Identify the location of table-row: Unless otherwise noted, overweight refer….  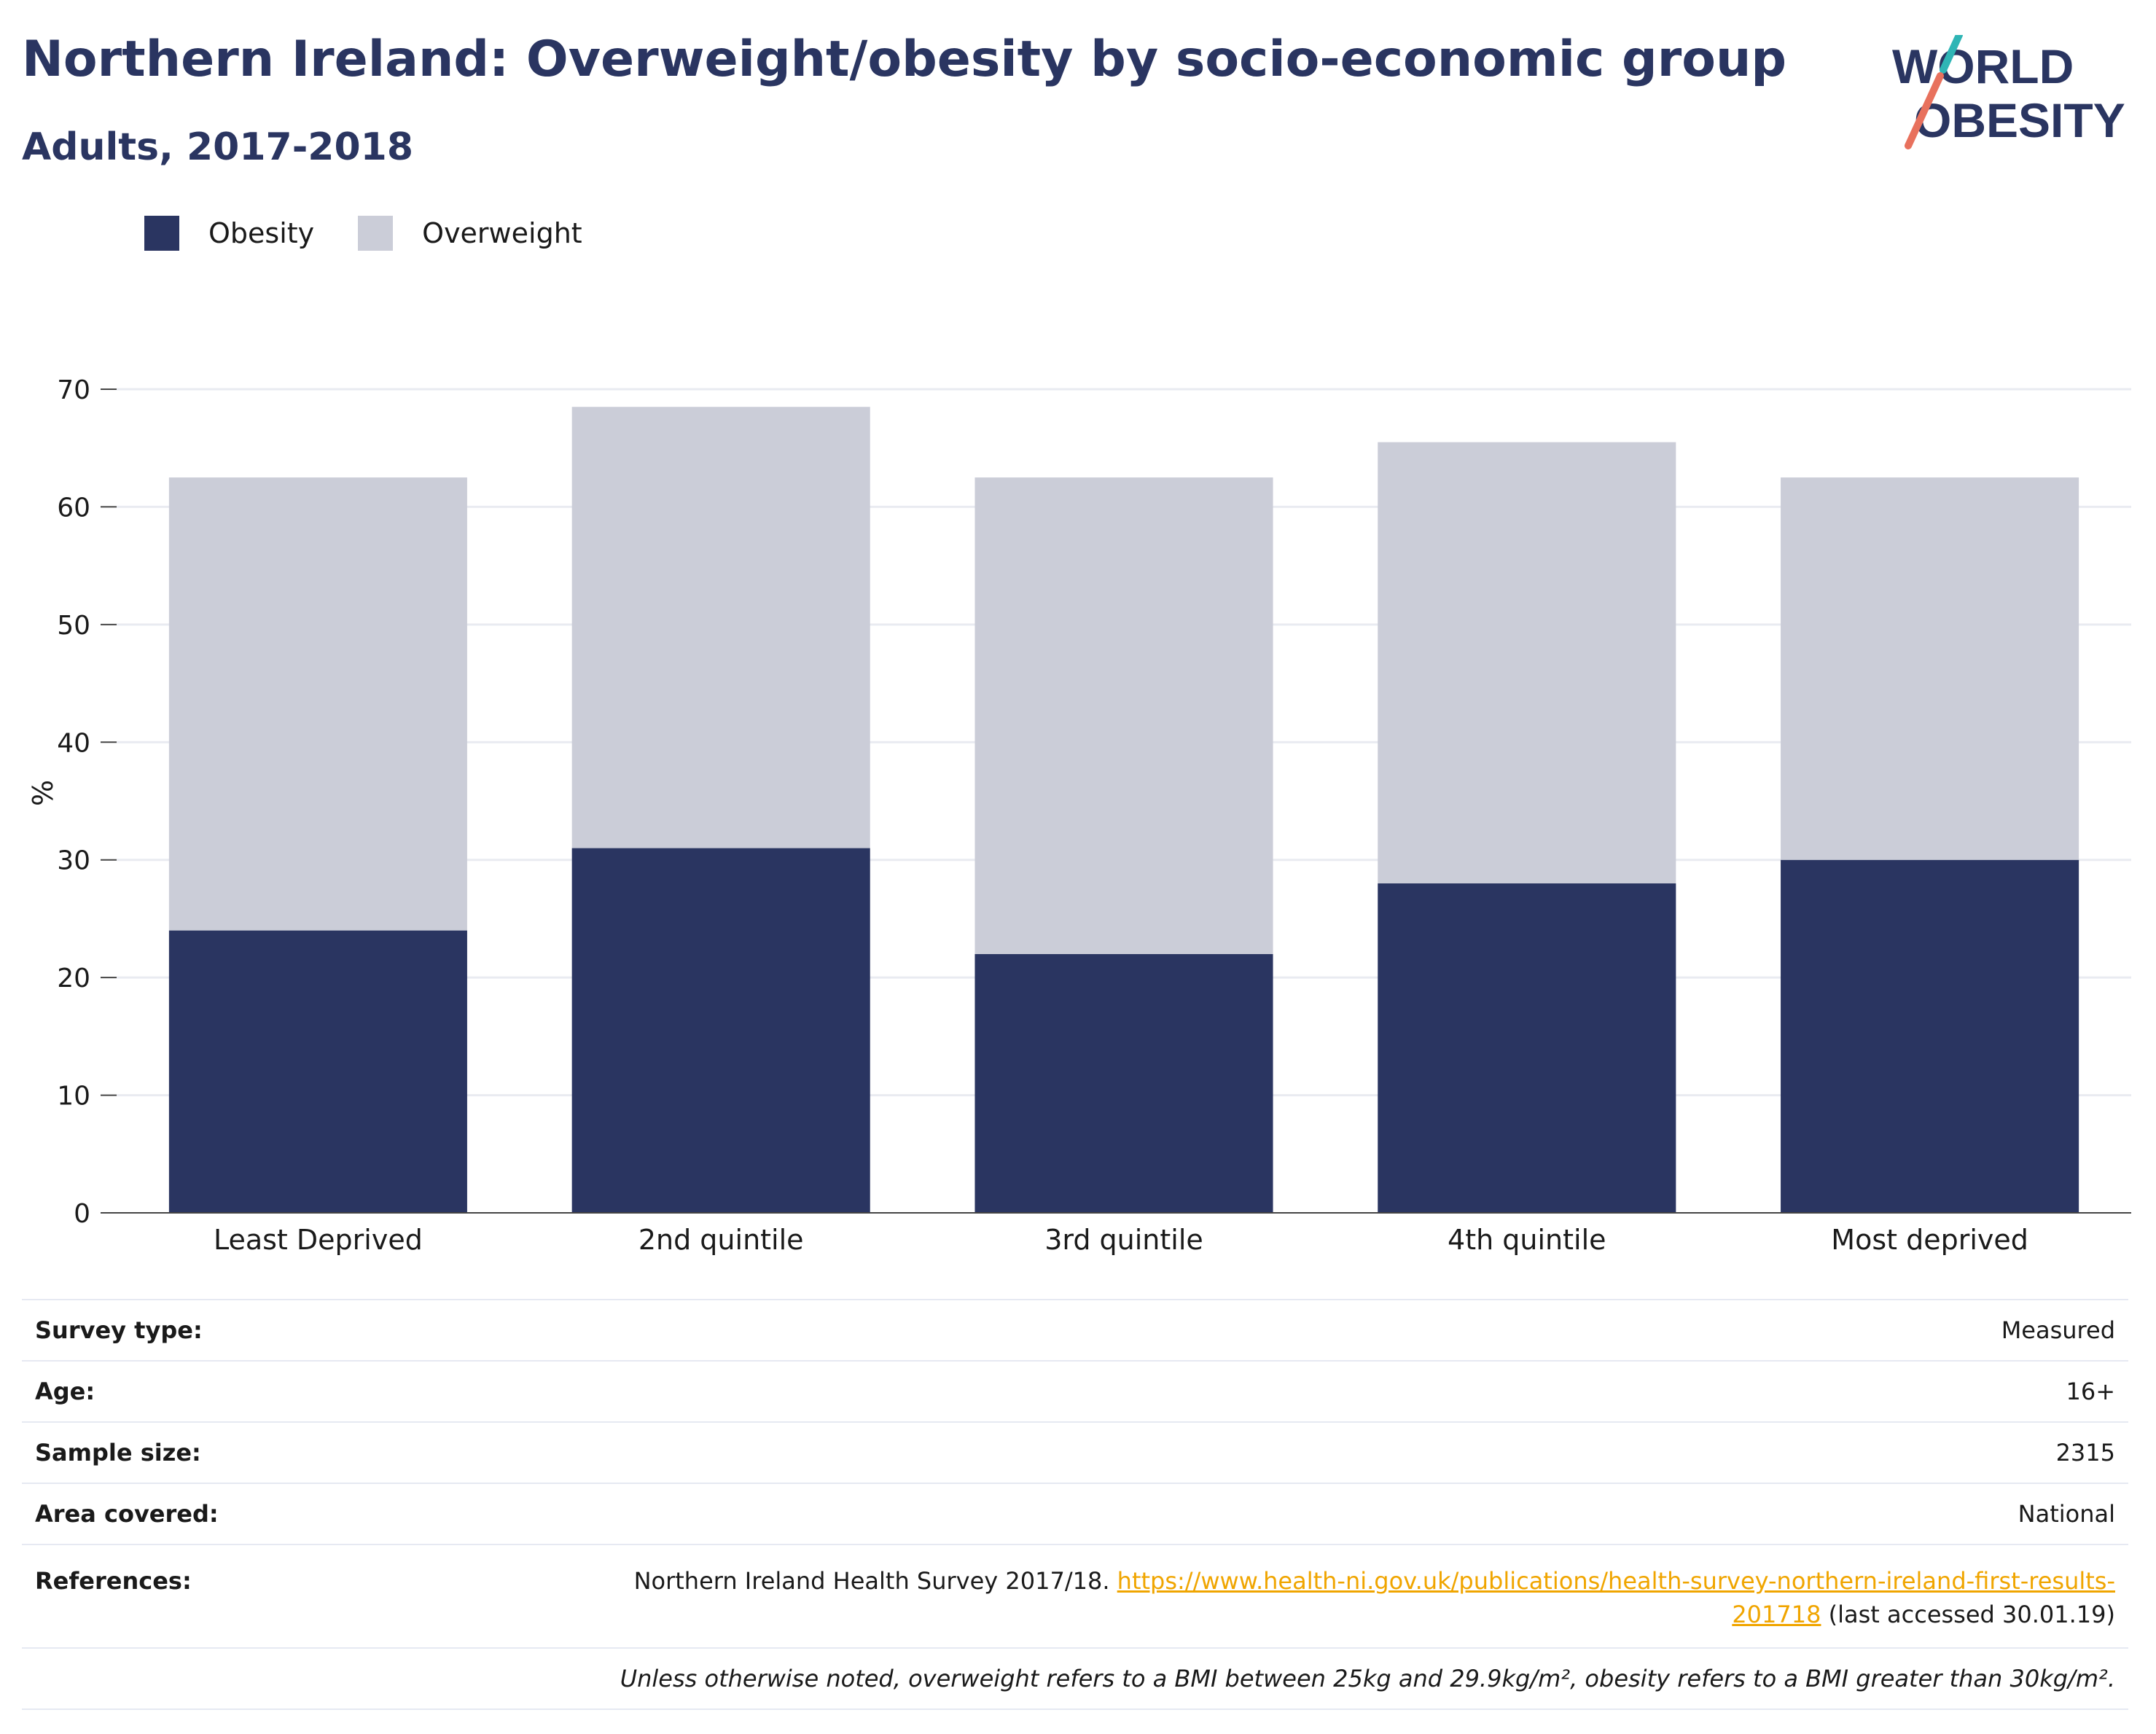
(1075, 1678).